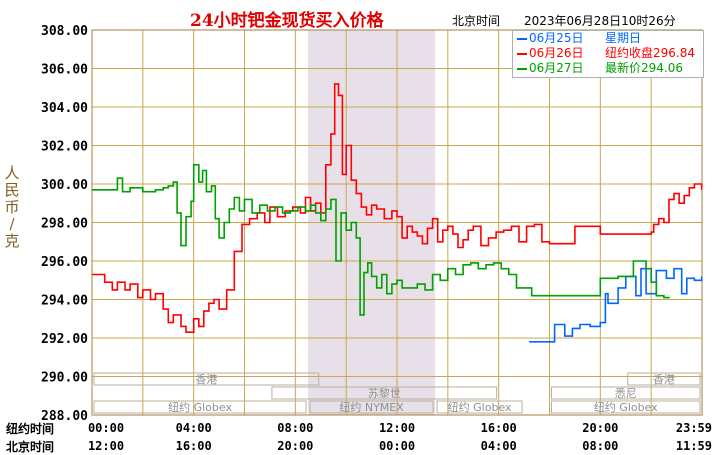  Describe the element at coordinates (64, 416) in the screenshot. I see `y-tick-label: 288.00` at that location.